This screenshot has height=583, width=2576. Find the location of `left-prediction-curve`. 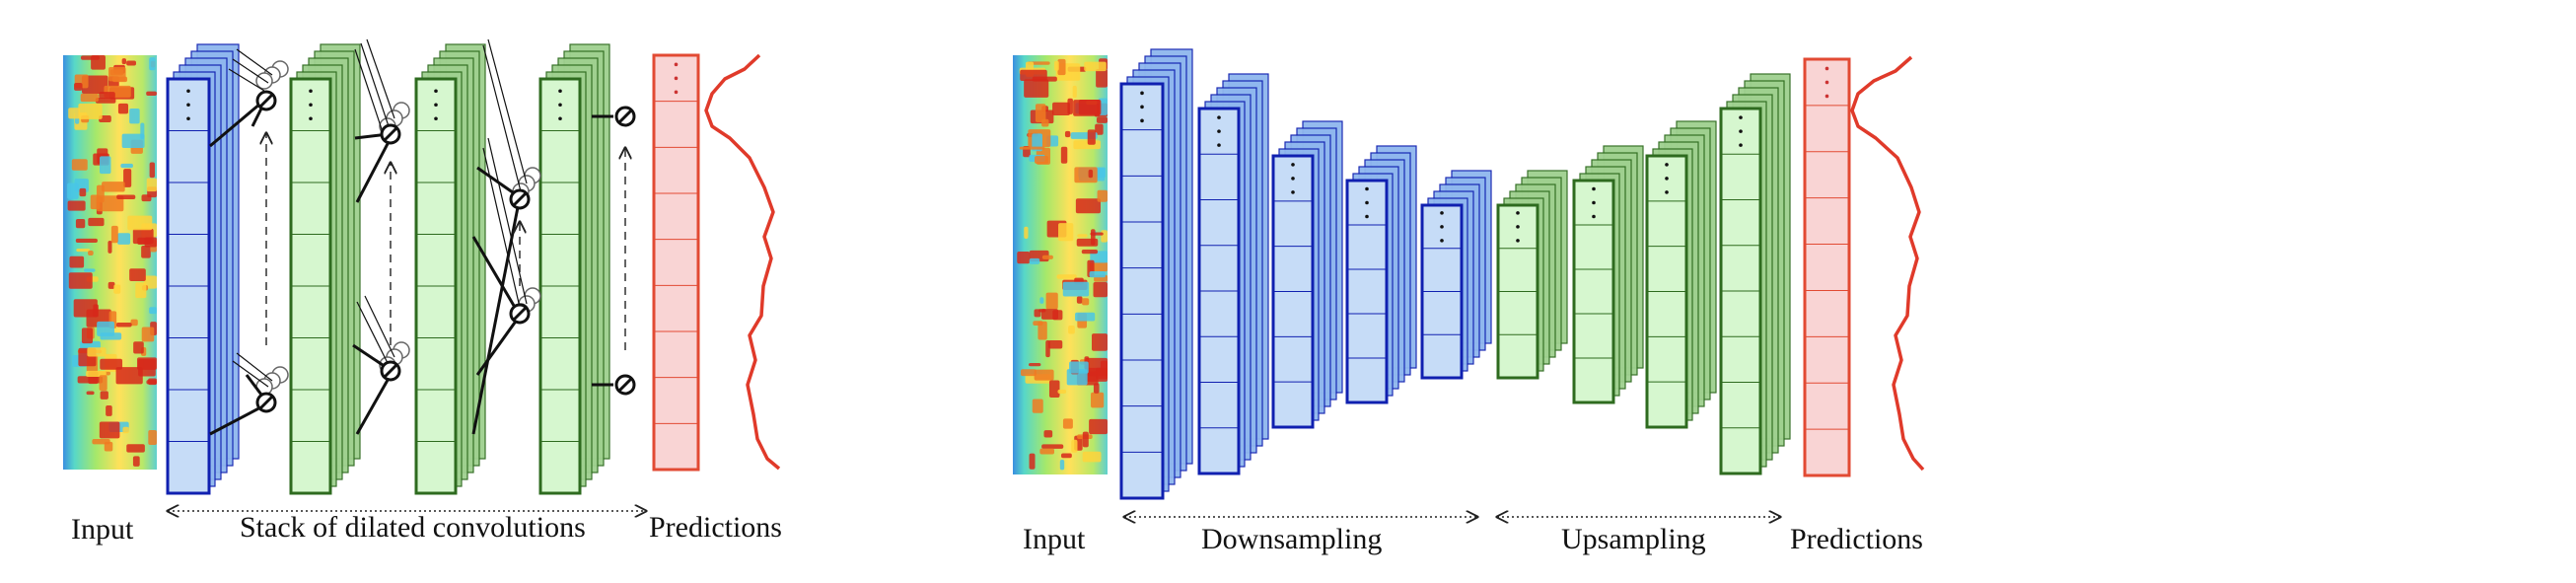

left-prediction-curve is located at coordinates (743, 262).